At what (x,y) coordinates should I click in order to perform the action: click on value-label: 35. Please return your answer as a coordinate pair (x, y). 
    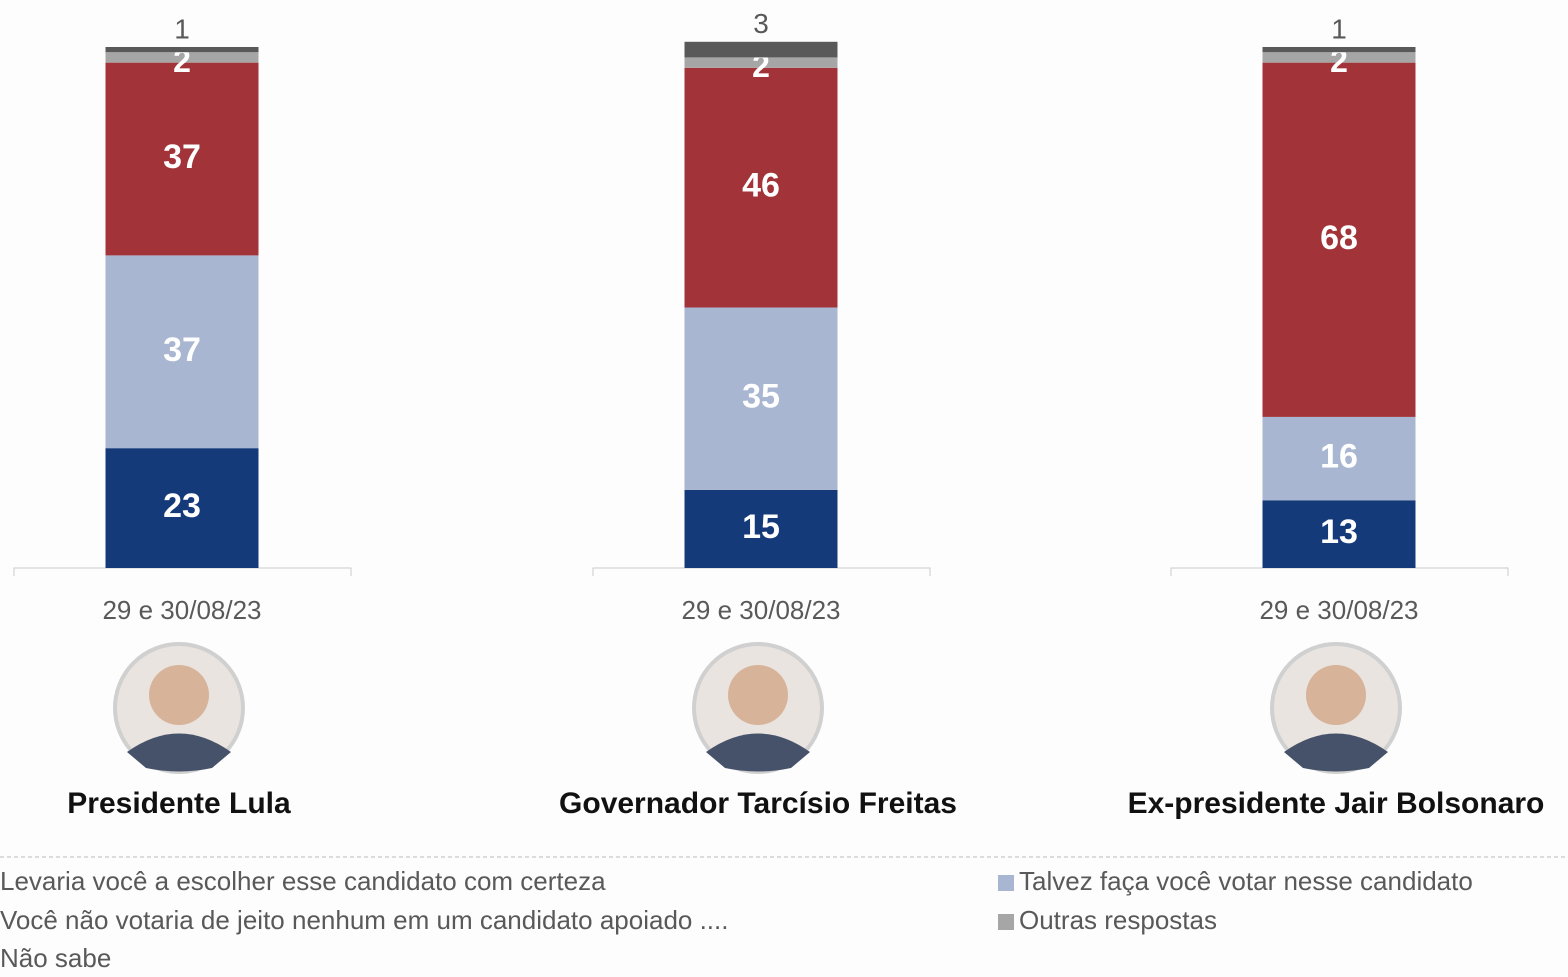
    Looking at the image, I should click on (761, 397).